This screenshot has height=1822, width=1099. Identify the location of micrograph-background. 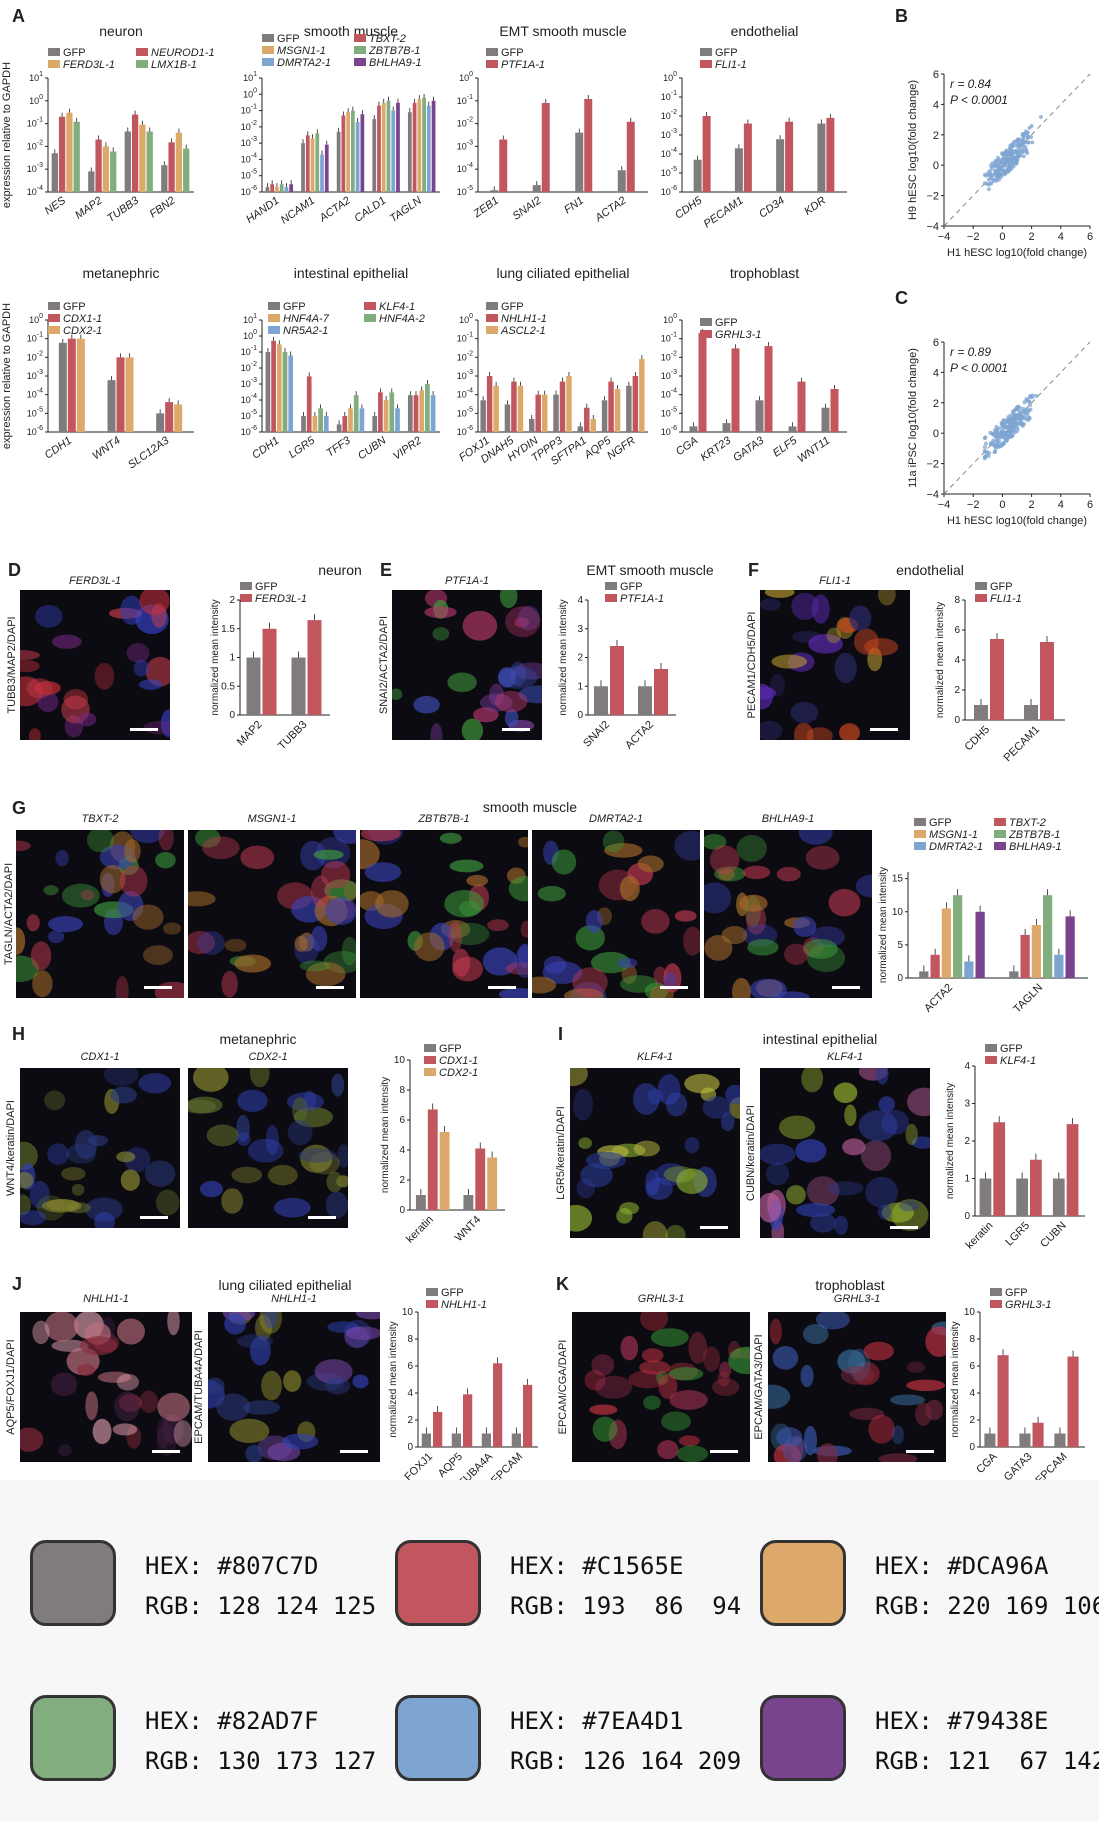
(661, 1387).